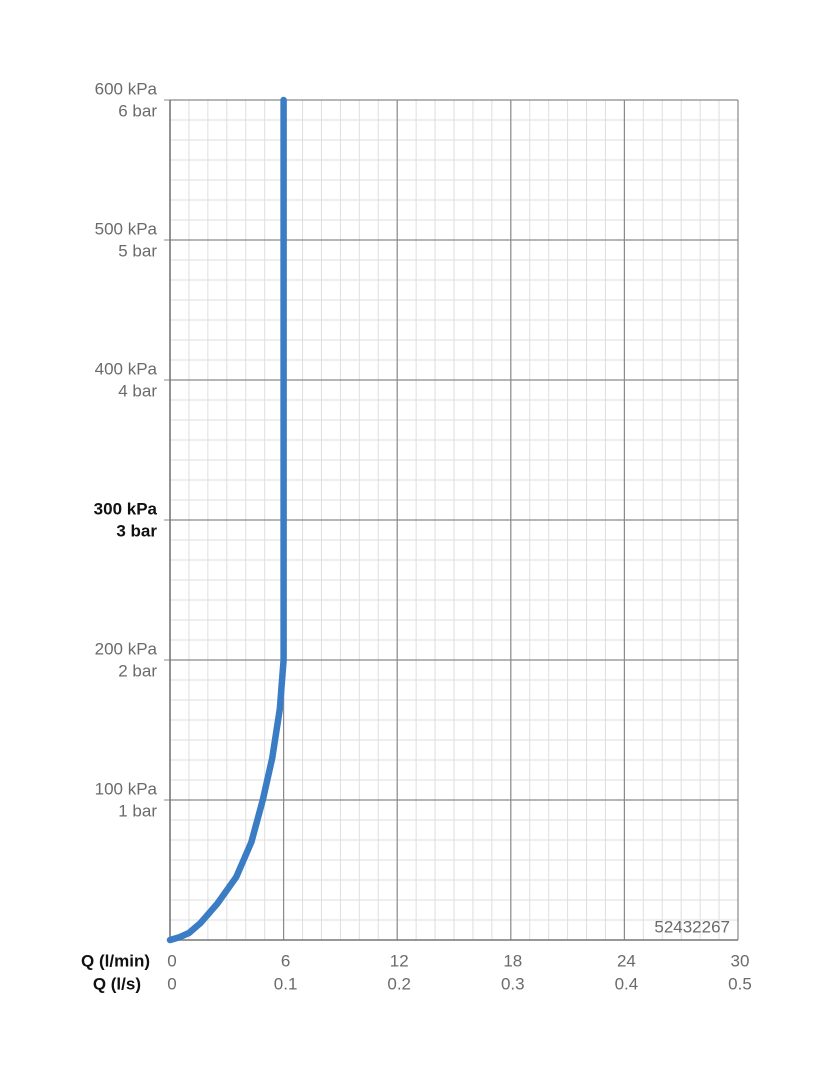  I want to click on x2-tick-label: 0.5, so click(740, 983).